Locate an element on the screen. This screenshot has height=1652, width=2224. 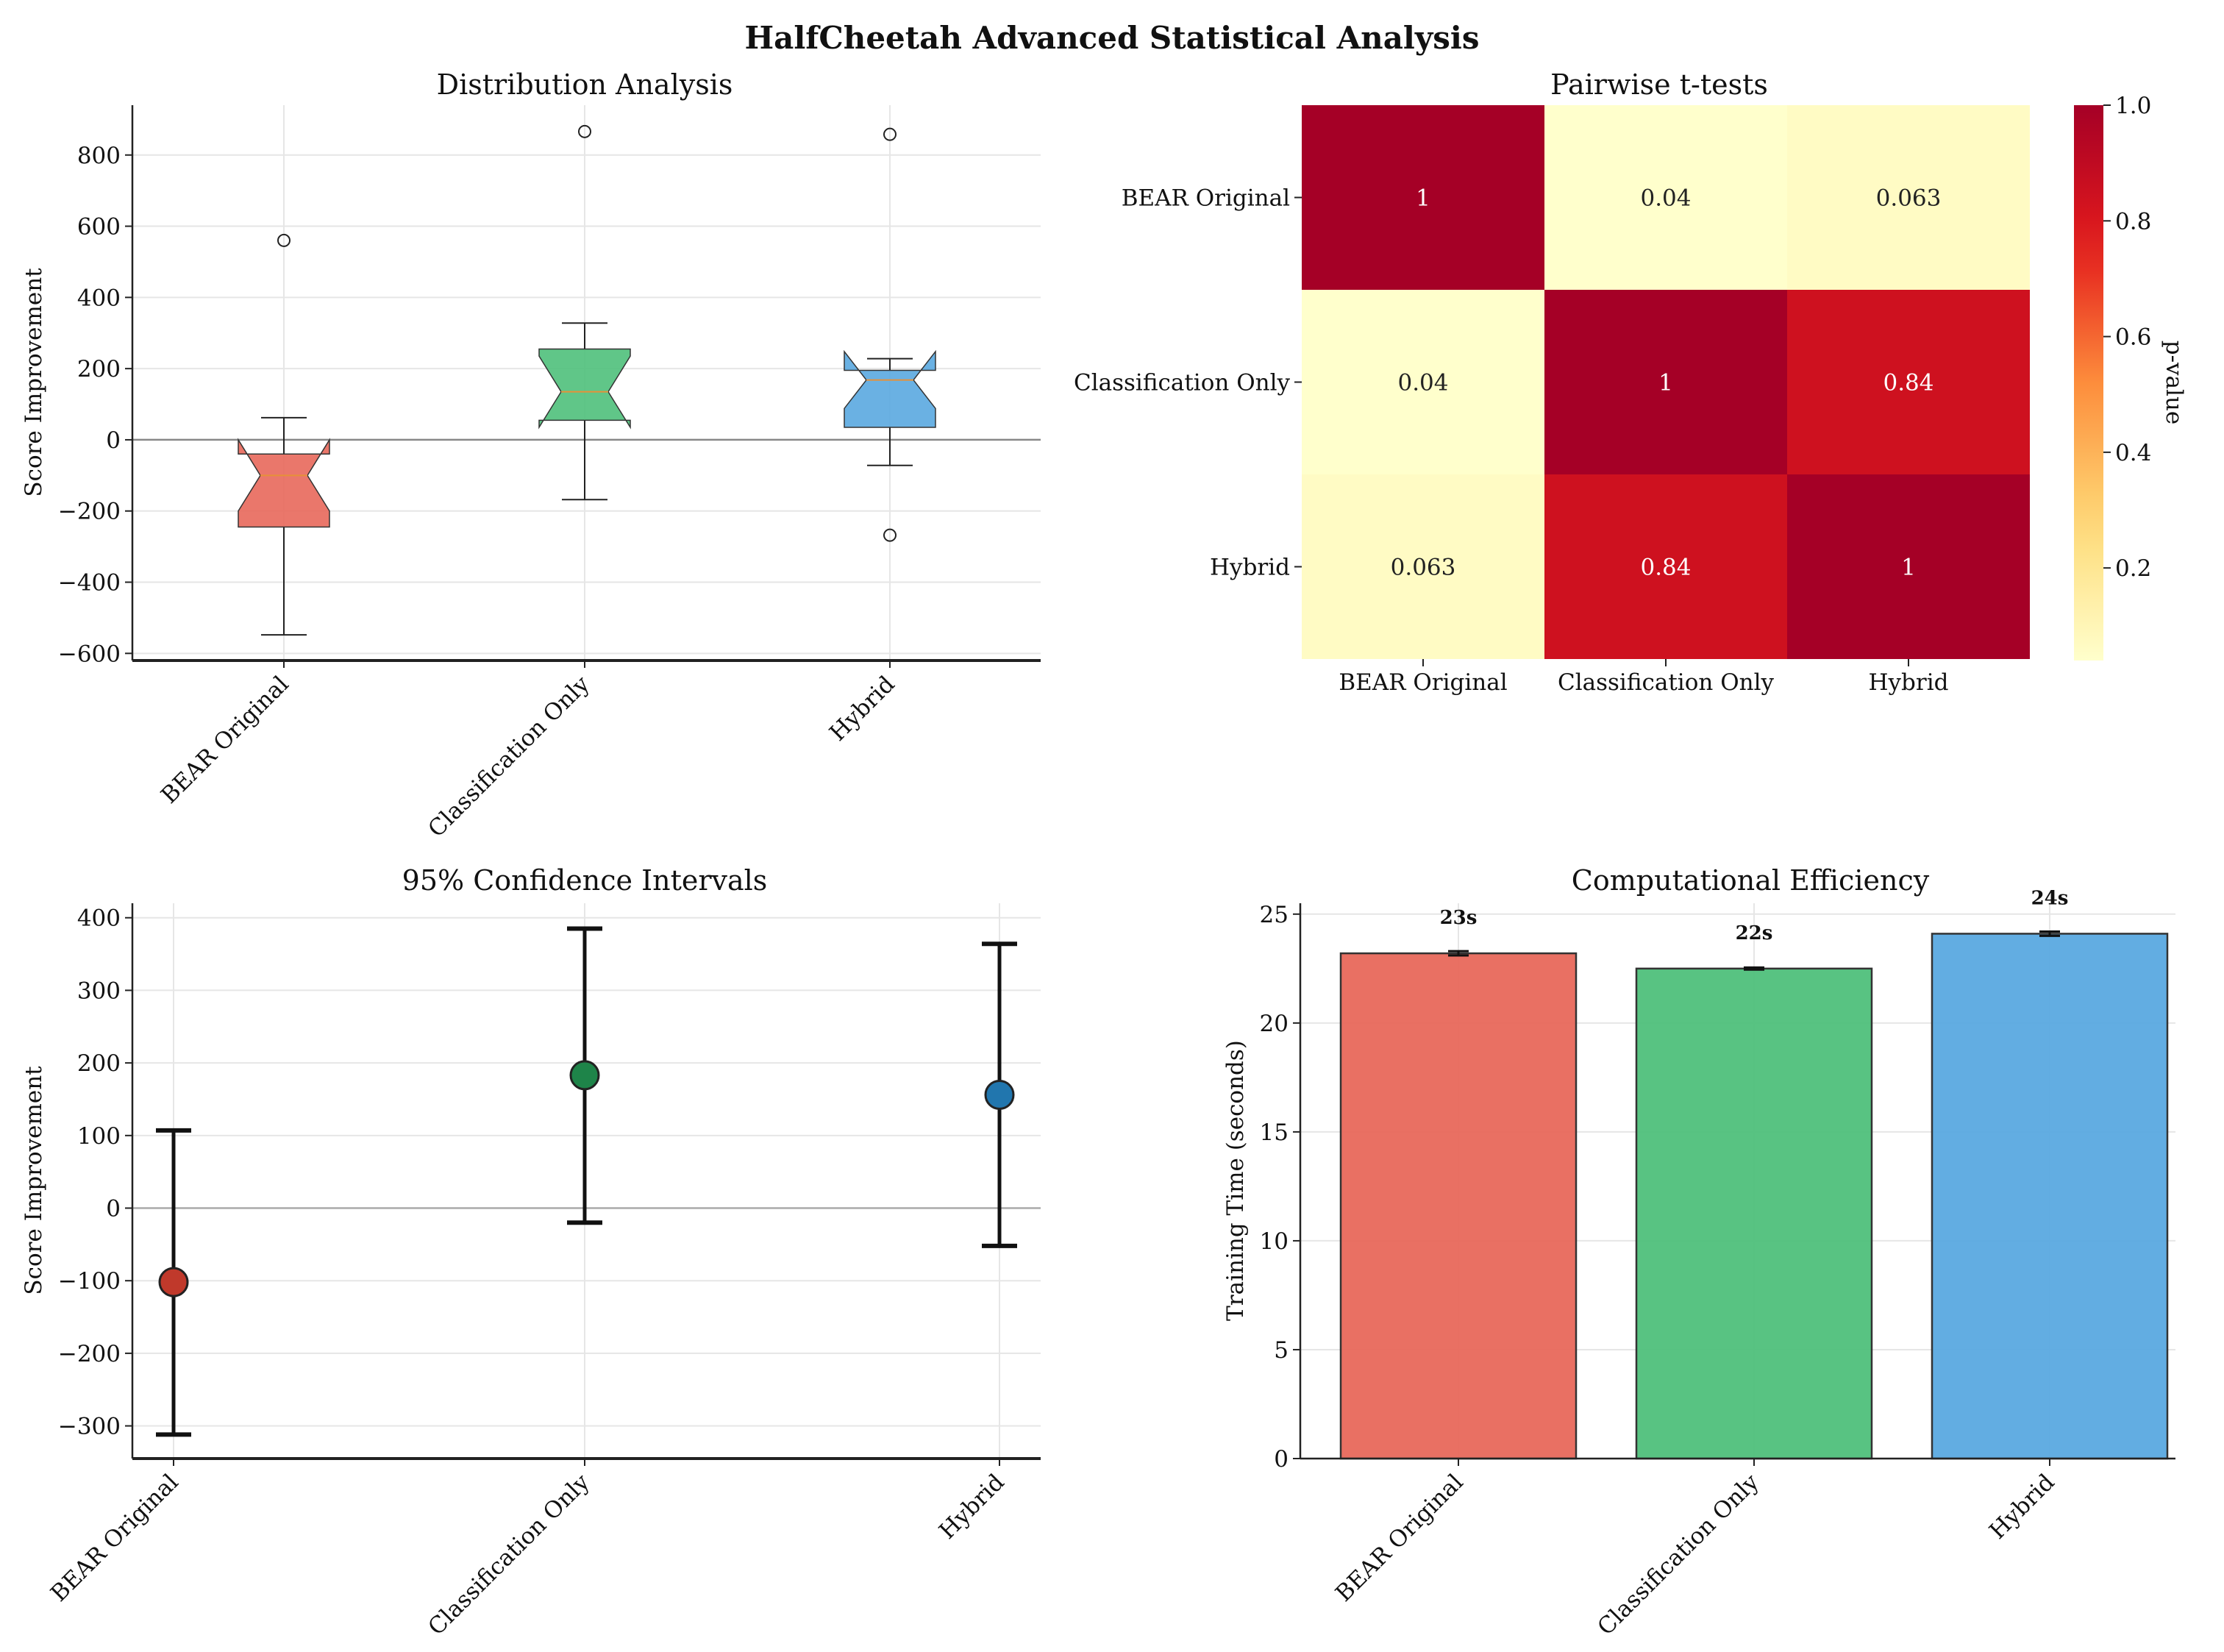
colorbar-tick-label: 1.0 is located at coordinates (2133, 106).